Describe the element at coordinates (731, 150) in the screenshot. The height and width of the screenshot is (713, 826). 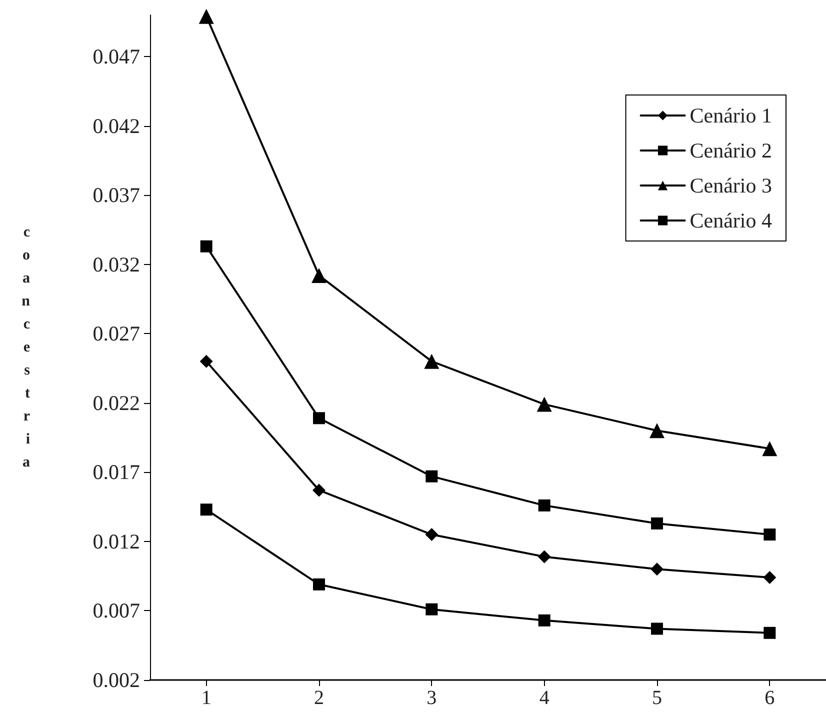
I see `legend-label: Cenário 2` at that location.